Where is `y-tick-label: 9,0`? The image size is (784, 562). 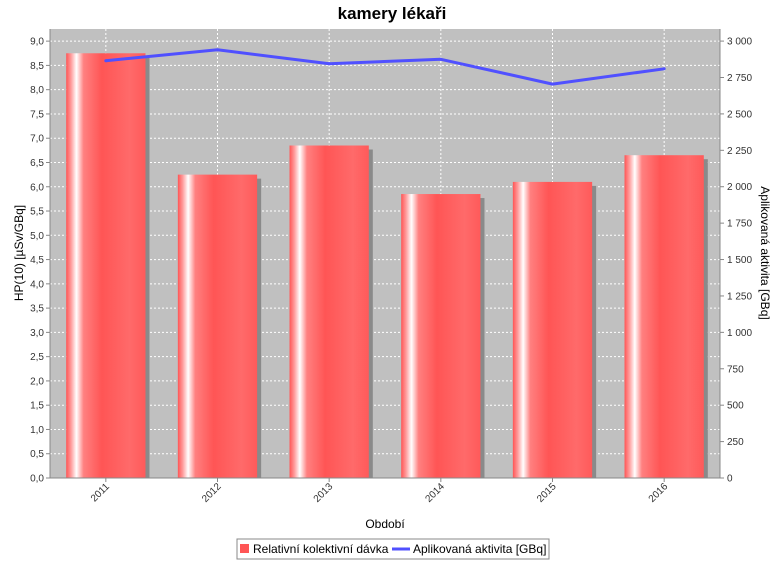 y-tick-label: 9,0 is located at coordinates (37, 42).